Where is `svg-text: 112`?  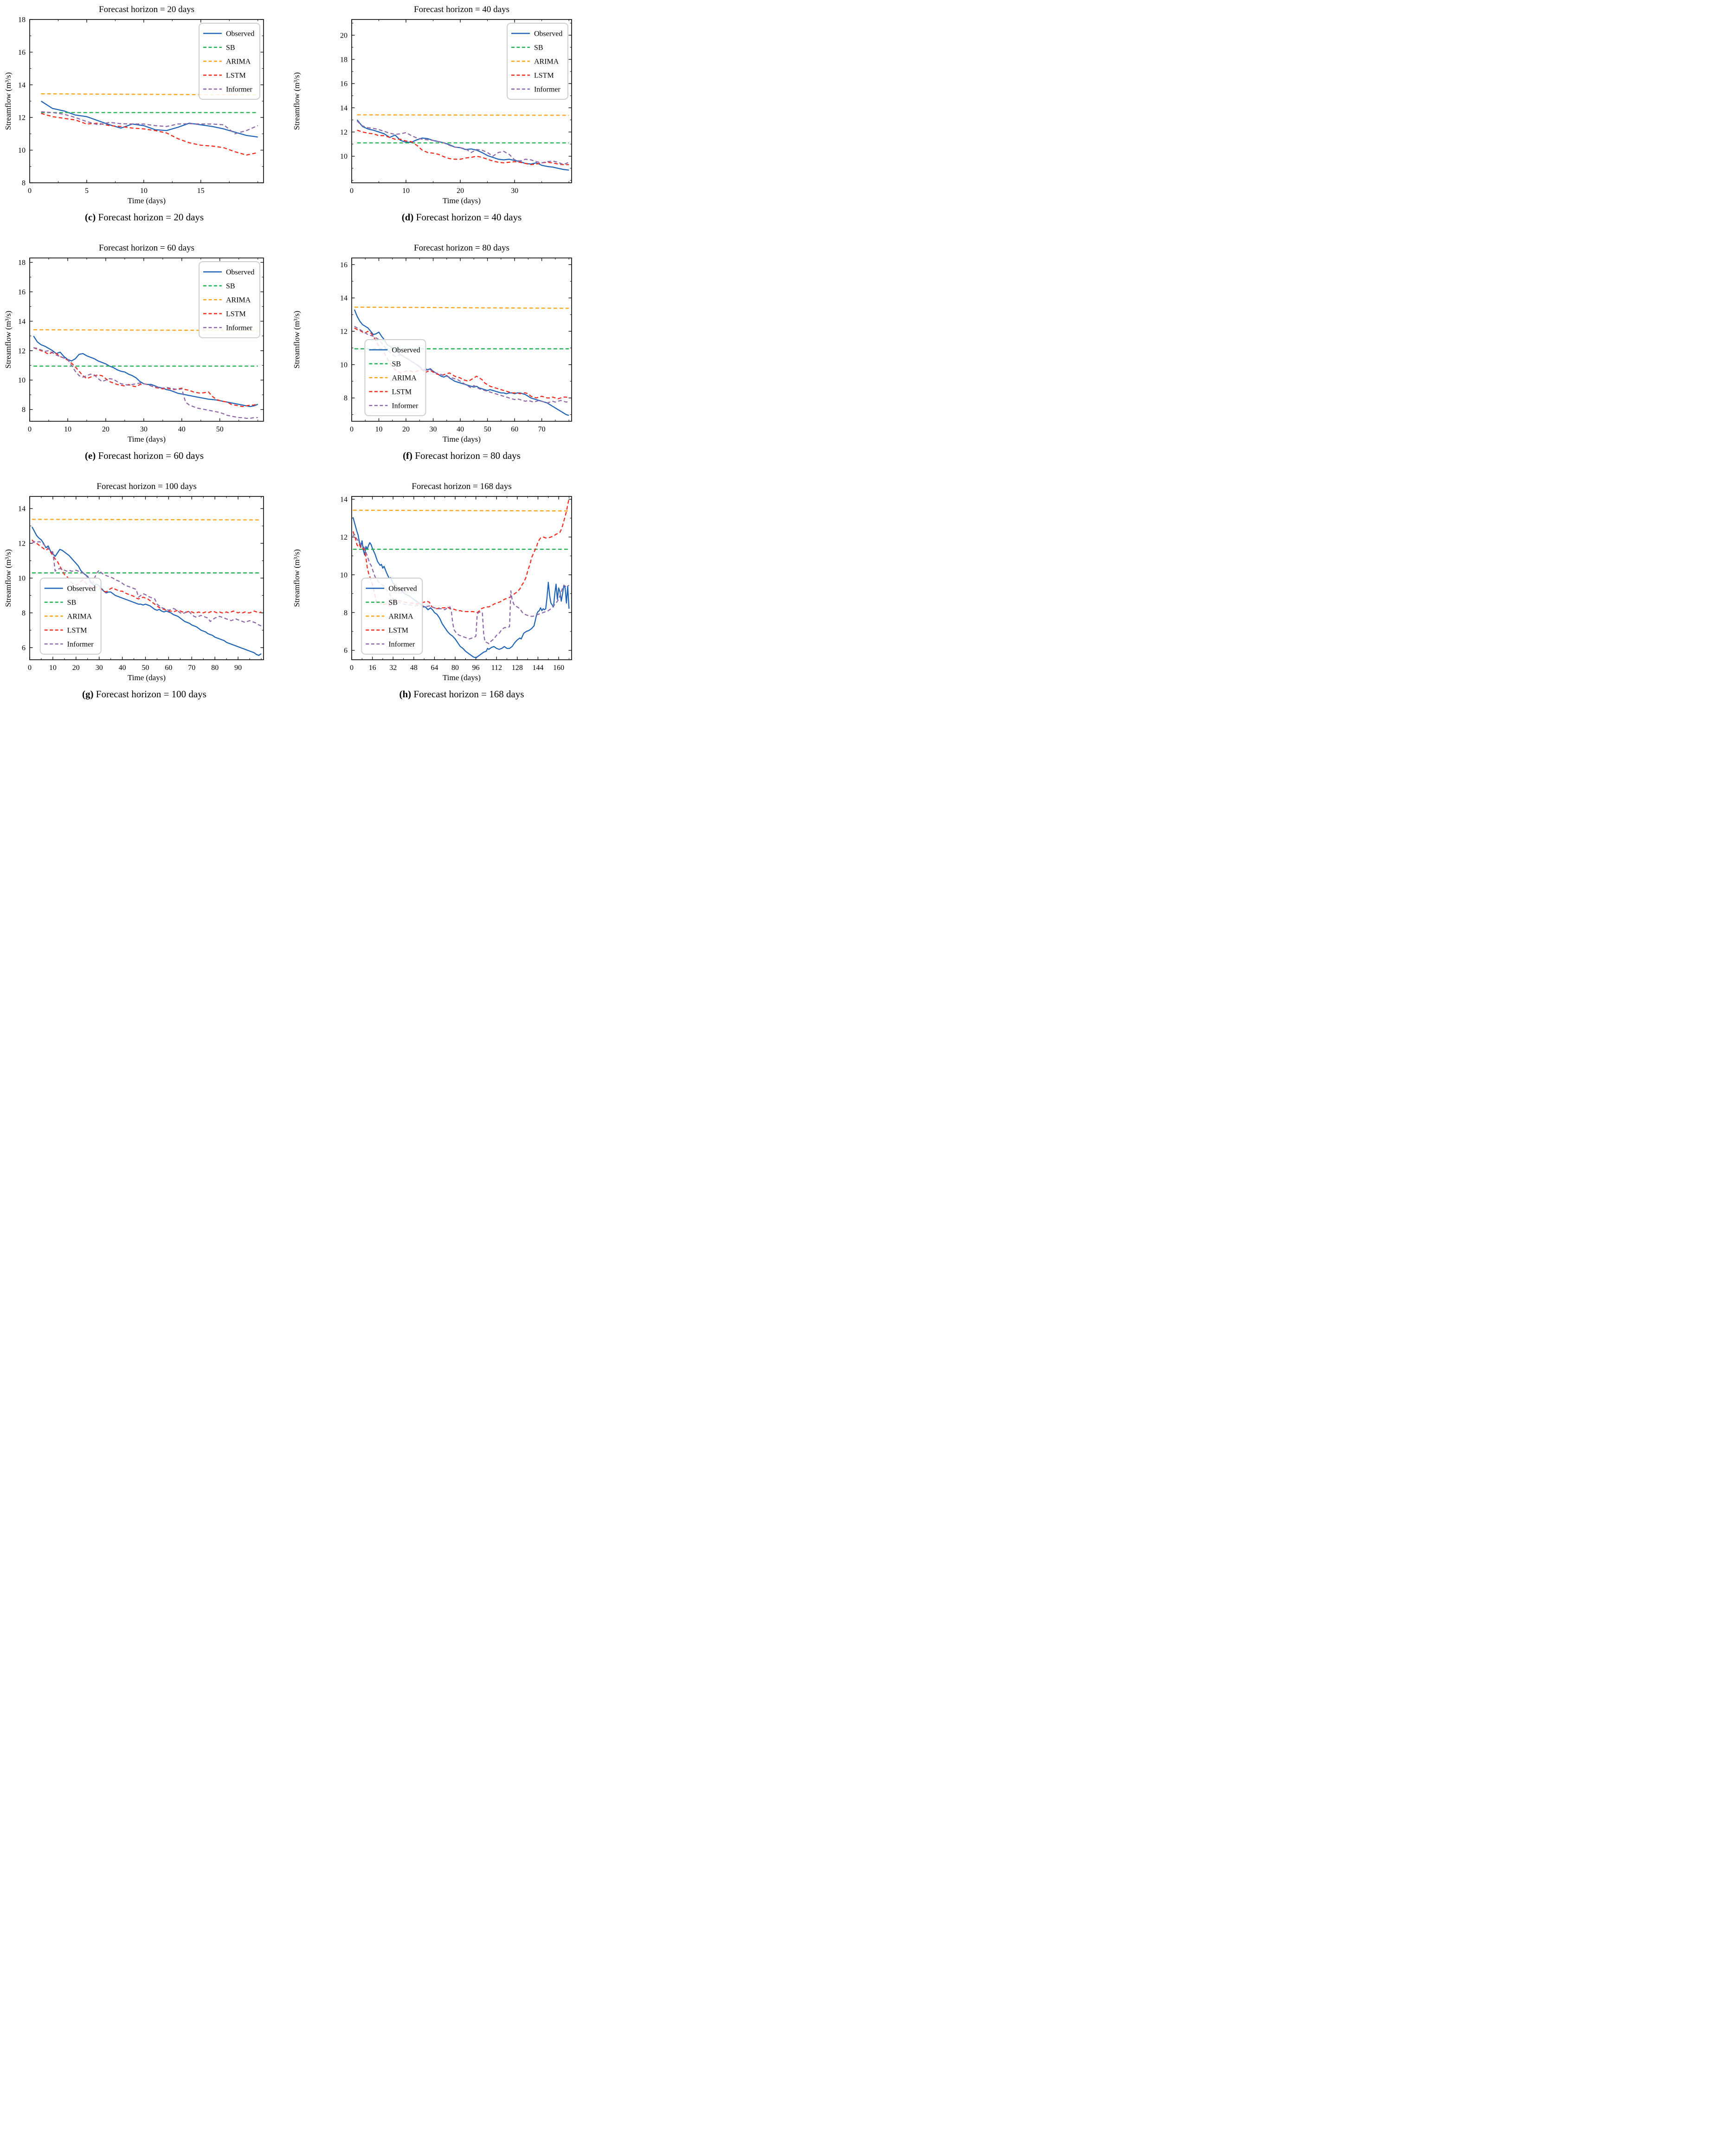
svg-text: 112 is located at coordinates (496, 668).